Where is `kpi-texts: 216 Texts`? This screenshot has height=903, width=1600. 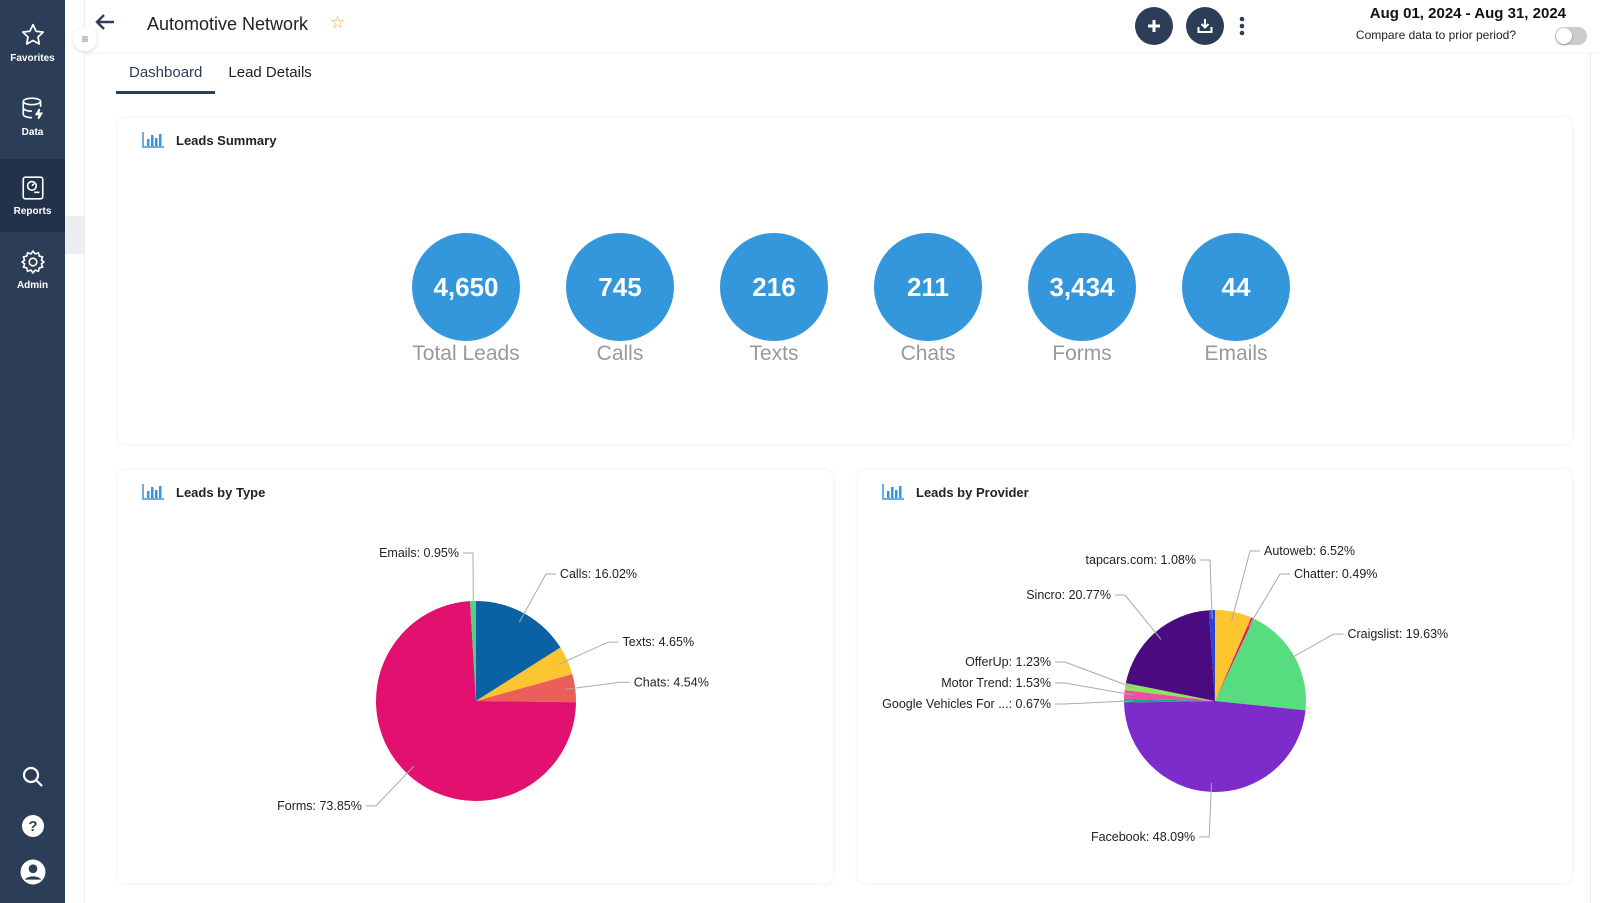 kpi-texts: 216 Texts is located at coordinates (774, 299).